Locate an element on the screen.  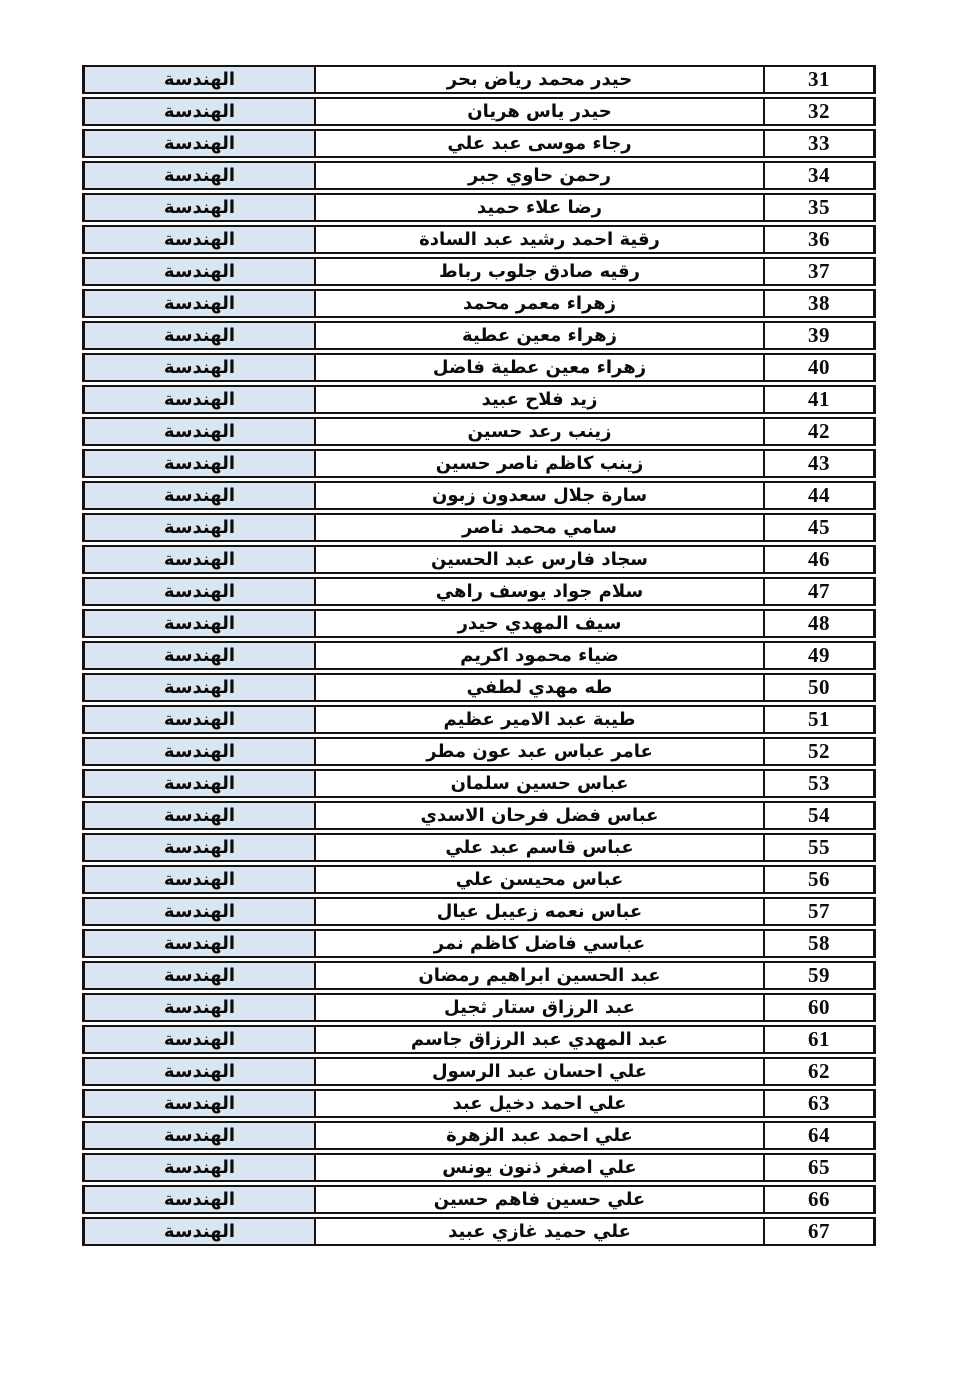
student-name-cell: علي احسان عبد الرسول is located at coordinates (540, 1071).